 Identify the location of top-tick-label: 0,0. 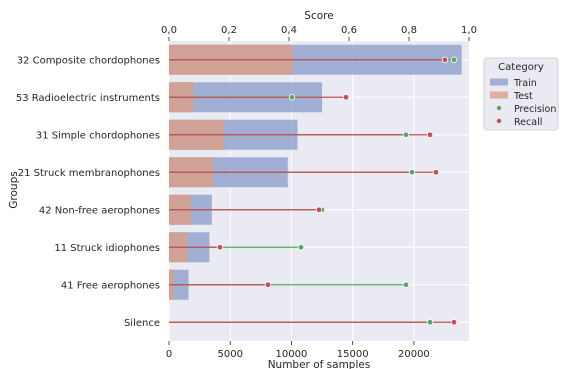
(169, 30).